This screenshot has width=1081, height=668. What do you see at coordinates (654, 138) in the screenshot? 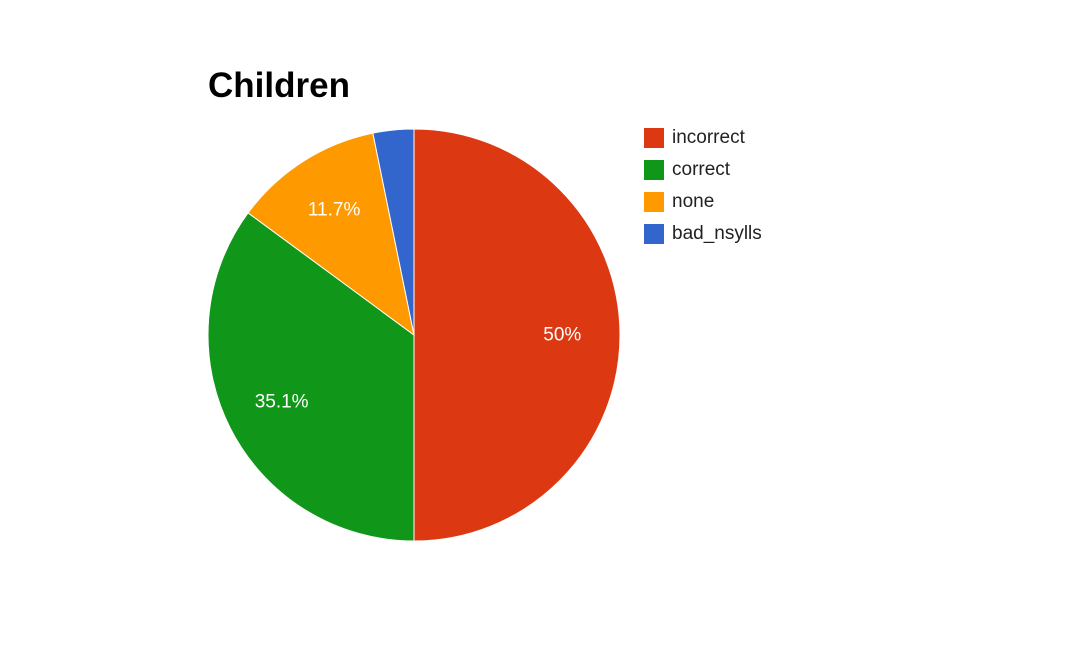
I see `legend-swatch-incorrect` at bounding box center [654, 138].